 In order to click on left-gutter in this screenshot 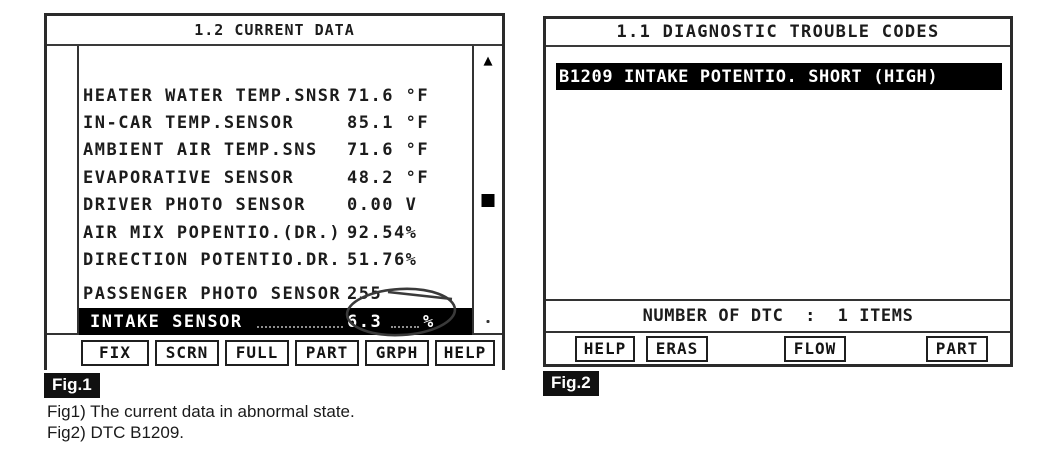, I will do `click(63, 189)`.